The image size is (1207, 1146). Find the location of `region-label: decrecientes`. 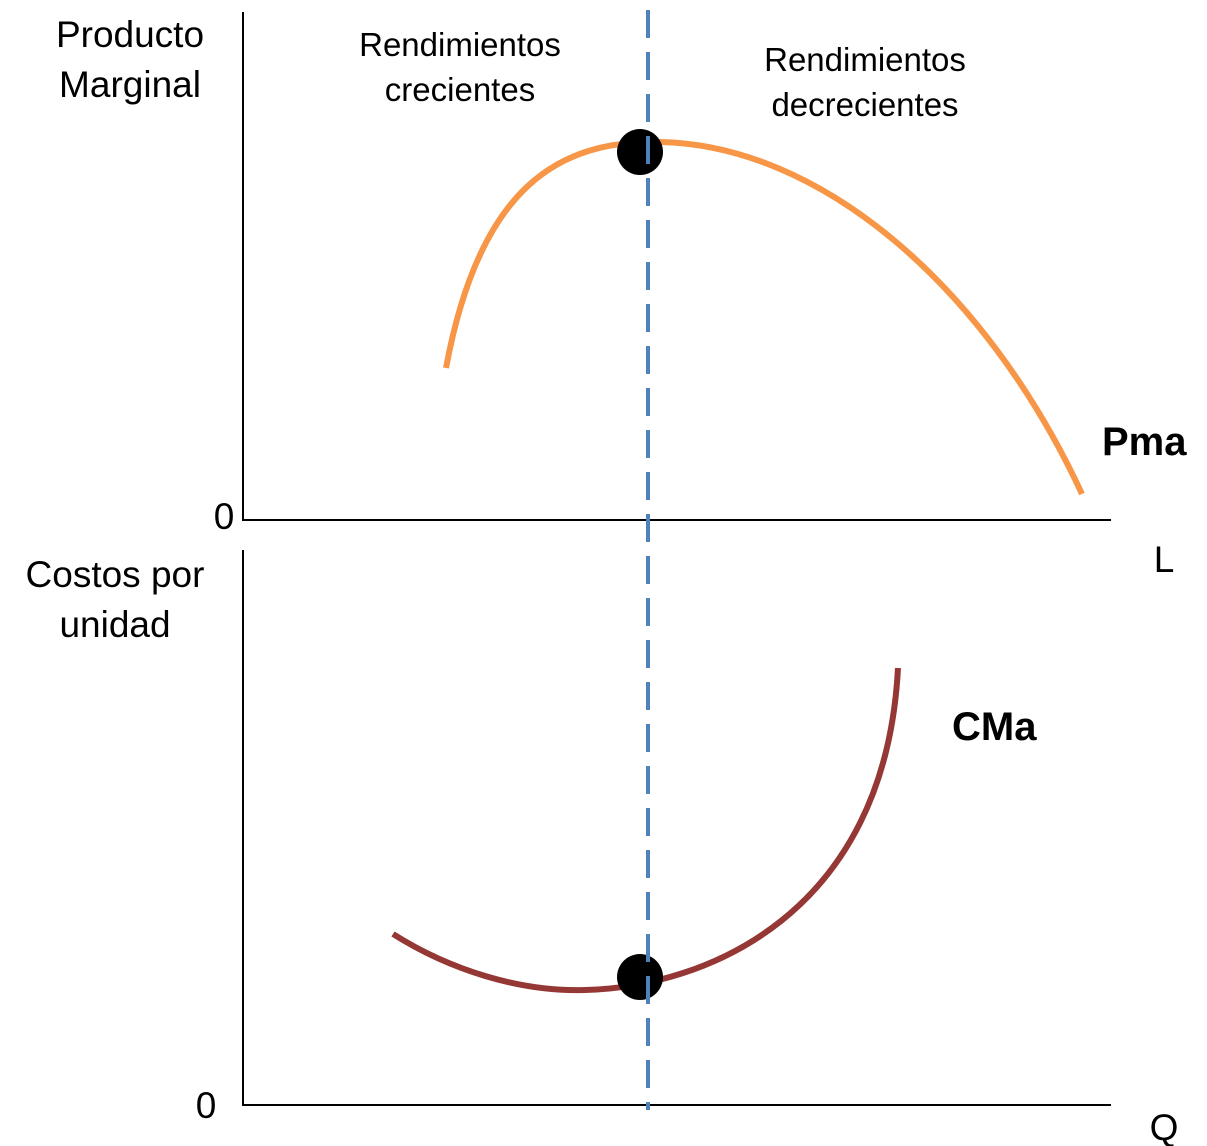

region-label: decrecientes is located at coordinates (864, 104).